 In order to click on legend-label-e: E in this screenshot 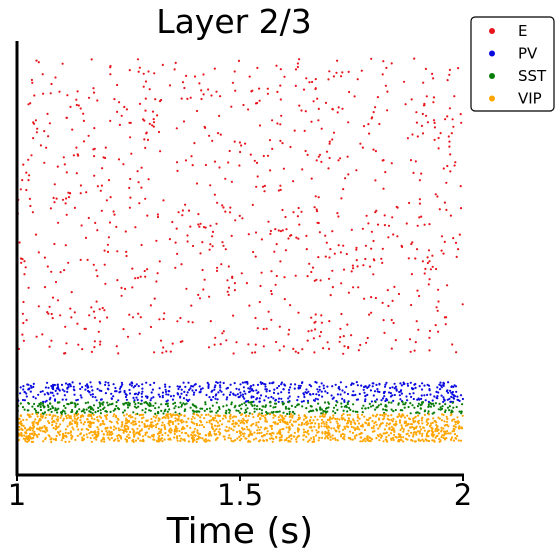, I will do `click(522, 31)`.